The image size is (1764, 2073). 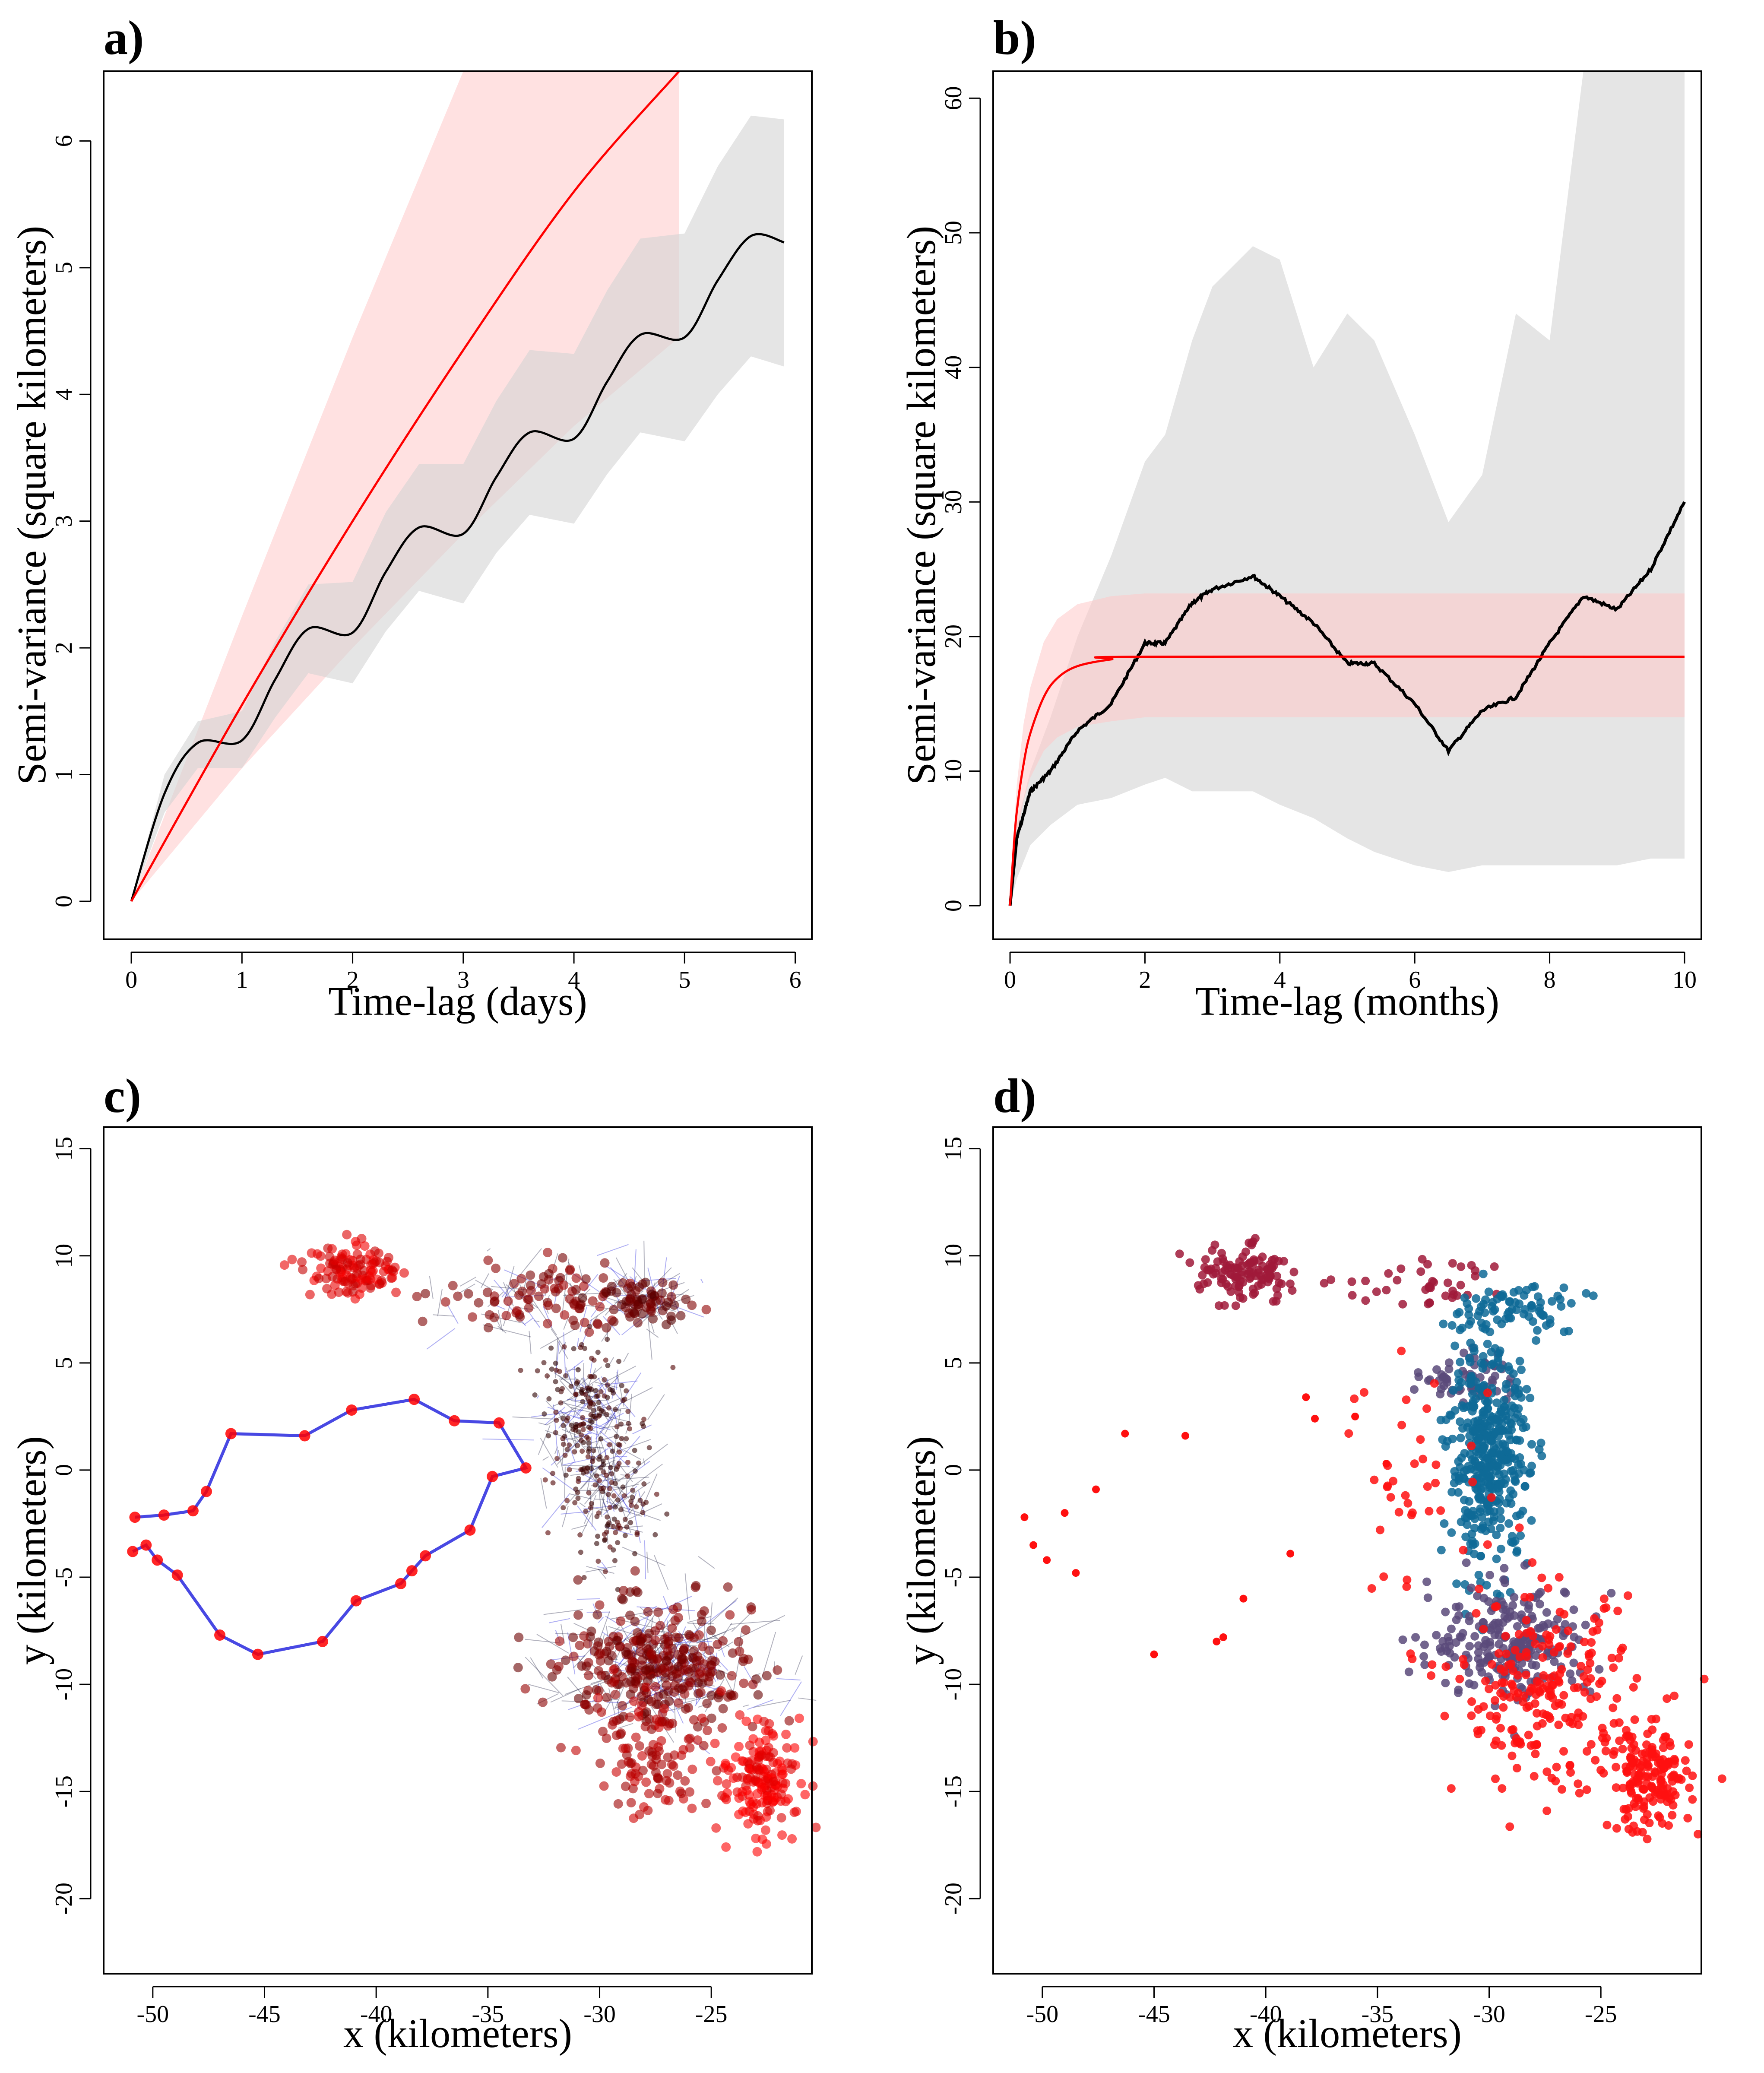 I want to click on model-semivariance-line, so click(x=1347, y=780).